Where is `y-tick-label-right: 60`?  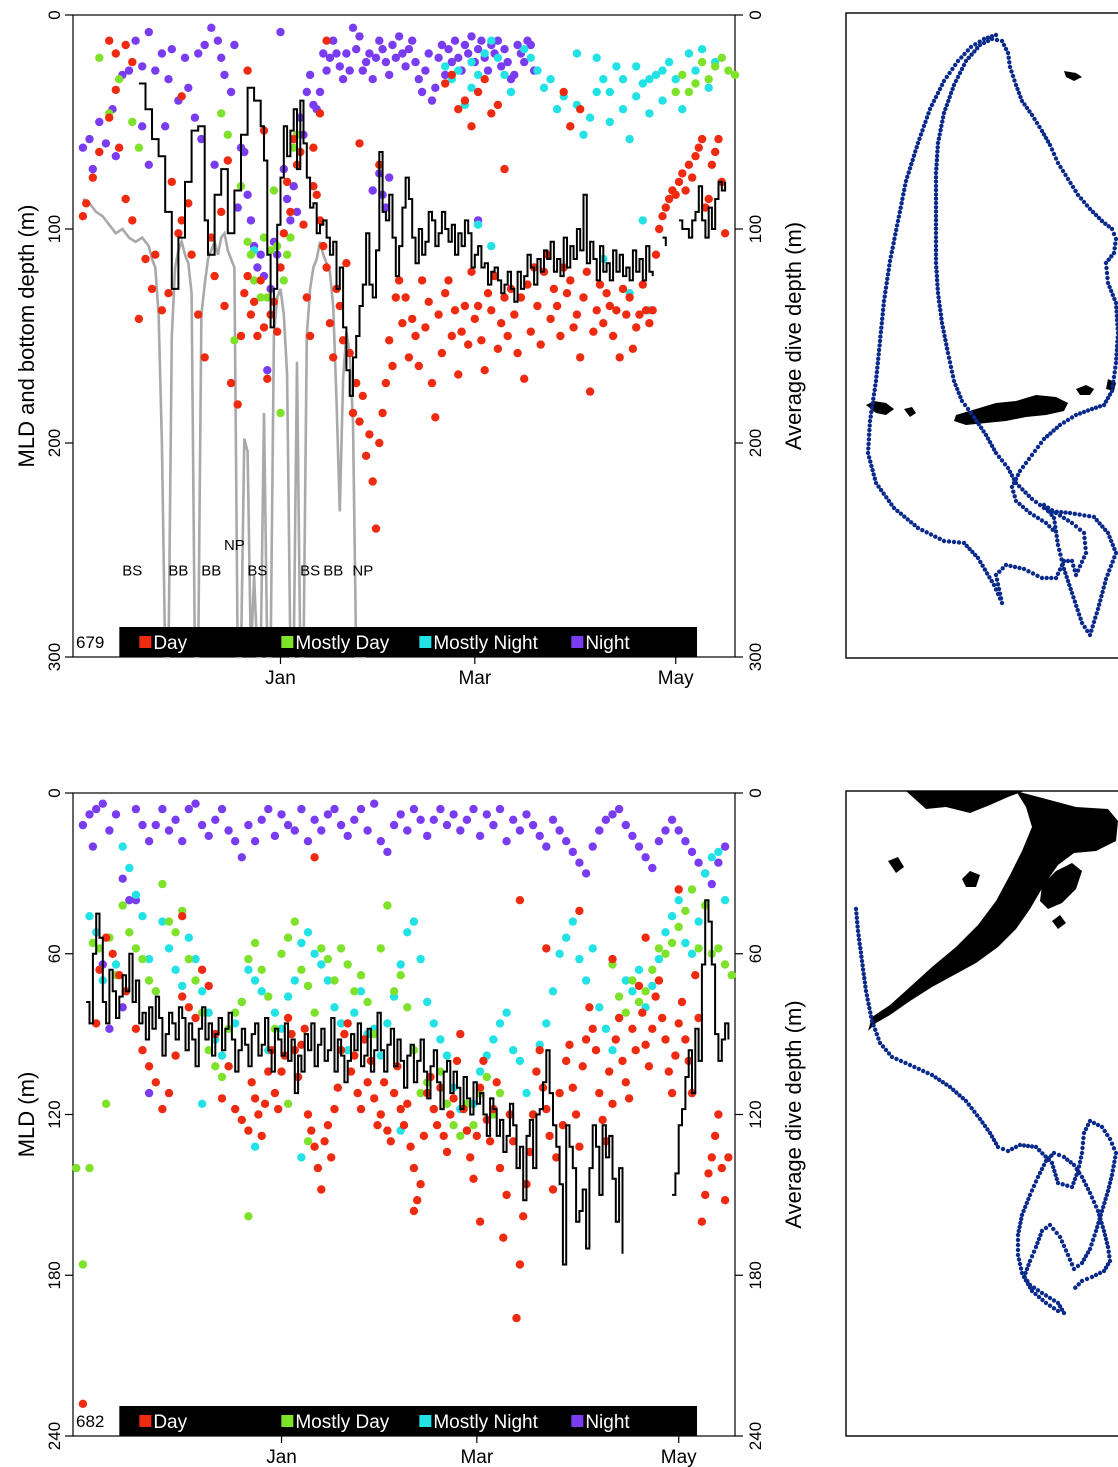
y-tick-label-right: 60 is located at coordinates (755, 953).